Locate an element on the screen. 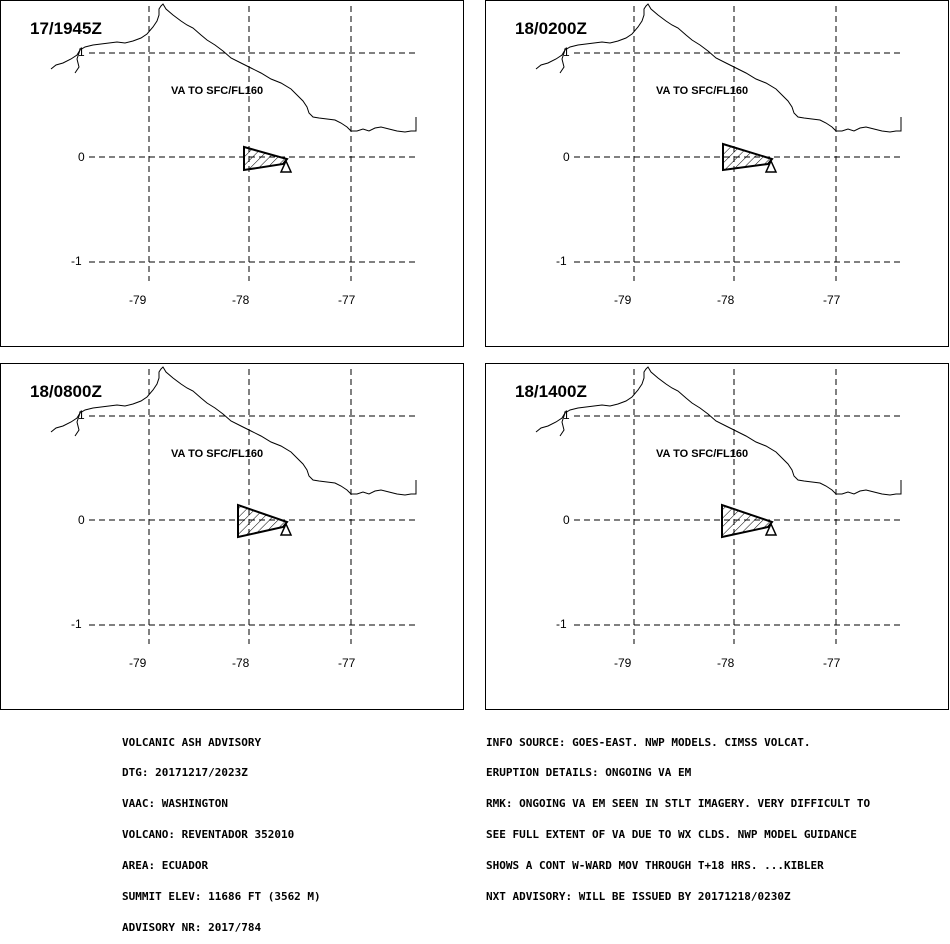  advisory-line: ADVISORY NR: 2017/784 is located at coordinates (192, 927).